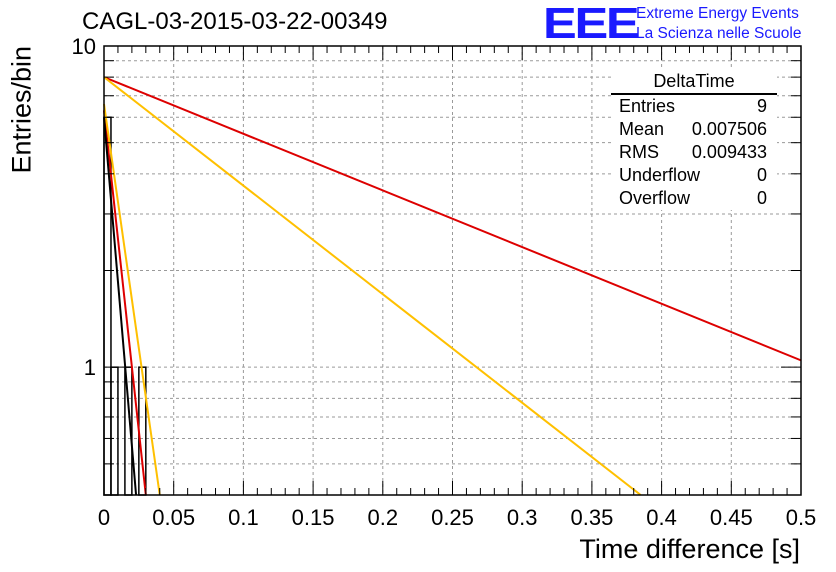  Describe the element at coordinates (731, 517) in the screenshot. I see `x-tick-label: 0.45` at that location.